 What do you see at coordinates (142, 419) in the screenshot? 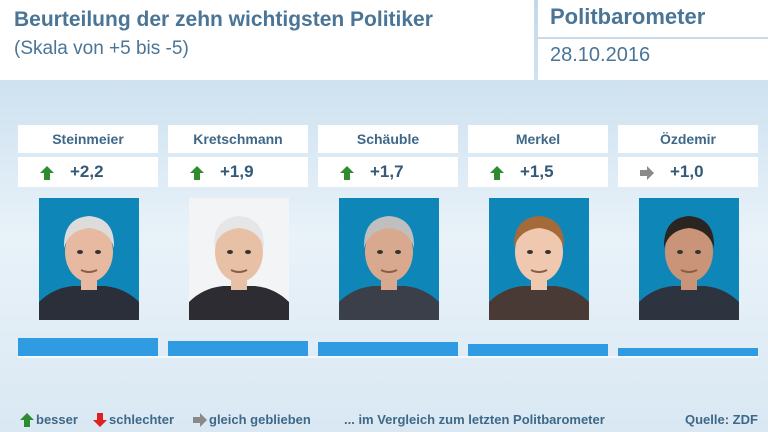
I see `legend-down-label: schlechter` at bounding box center [142, 419].